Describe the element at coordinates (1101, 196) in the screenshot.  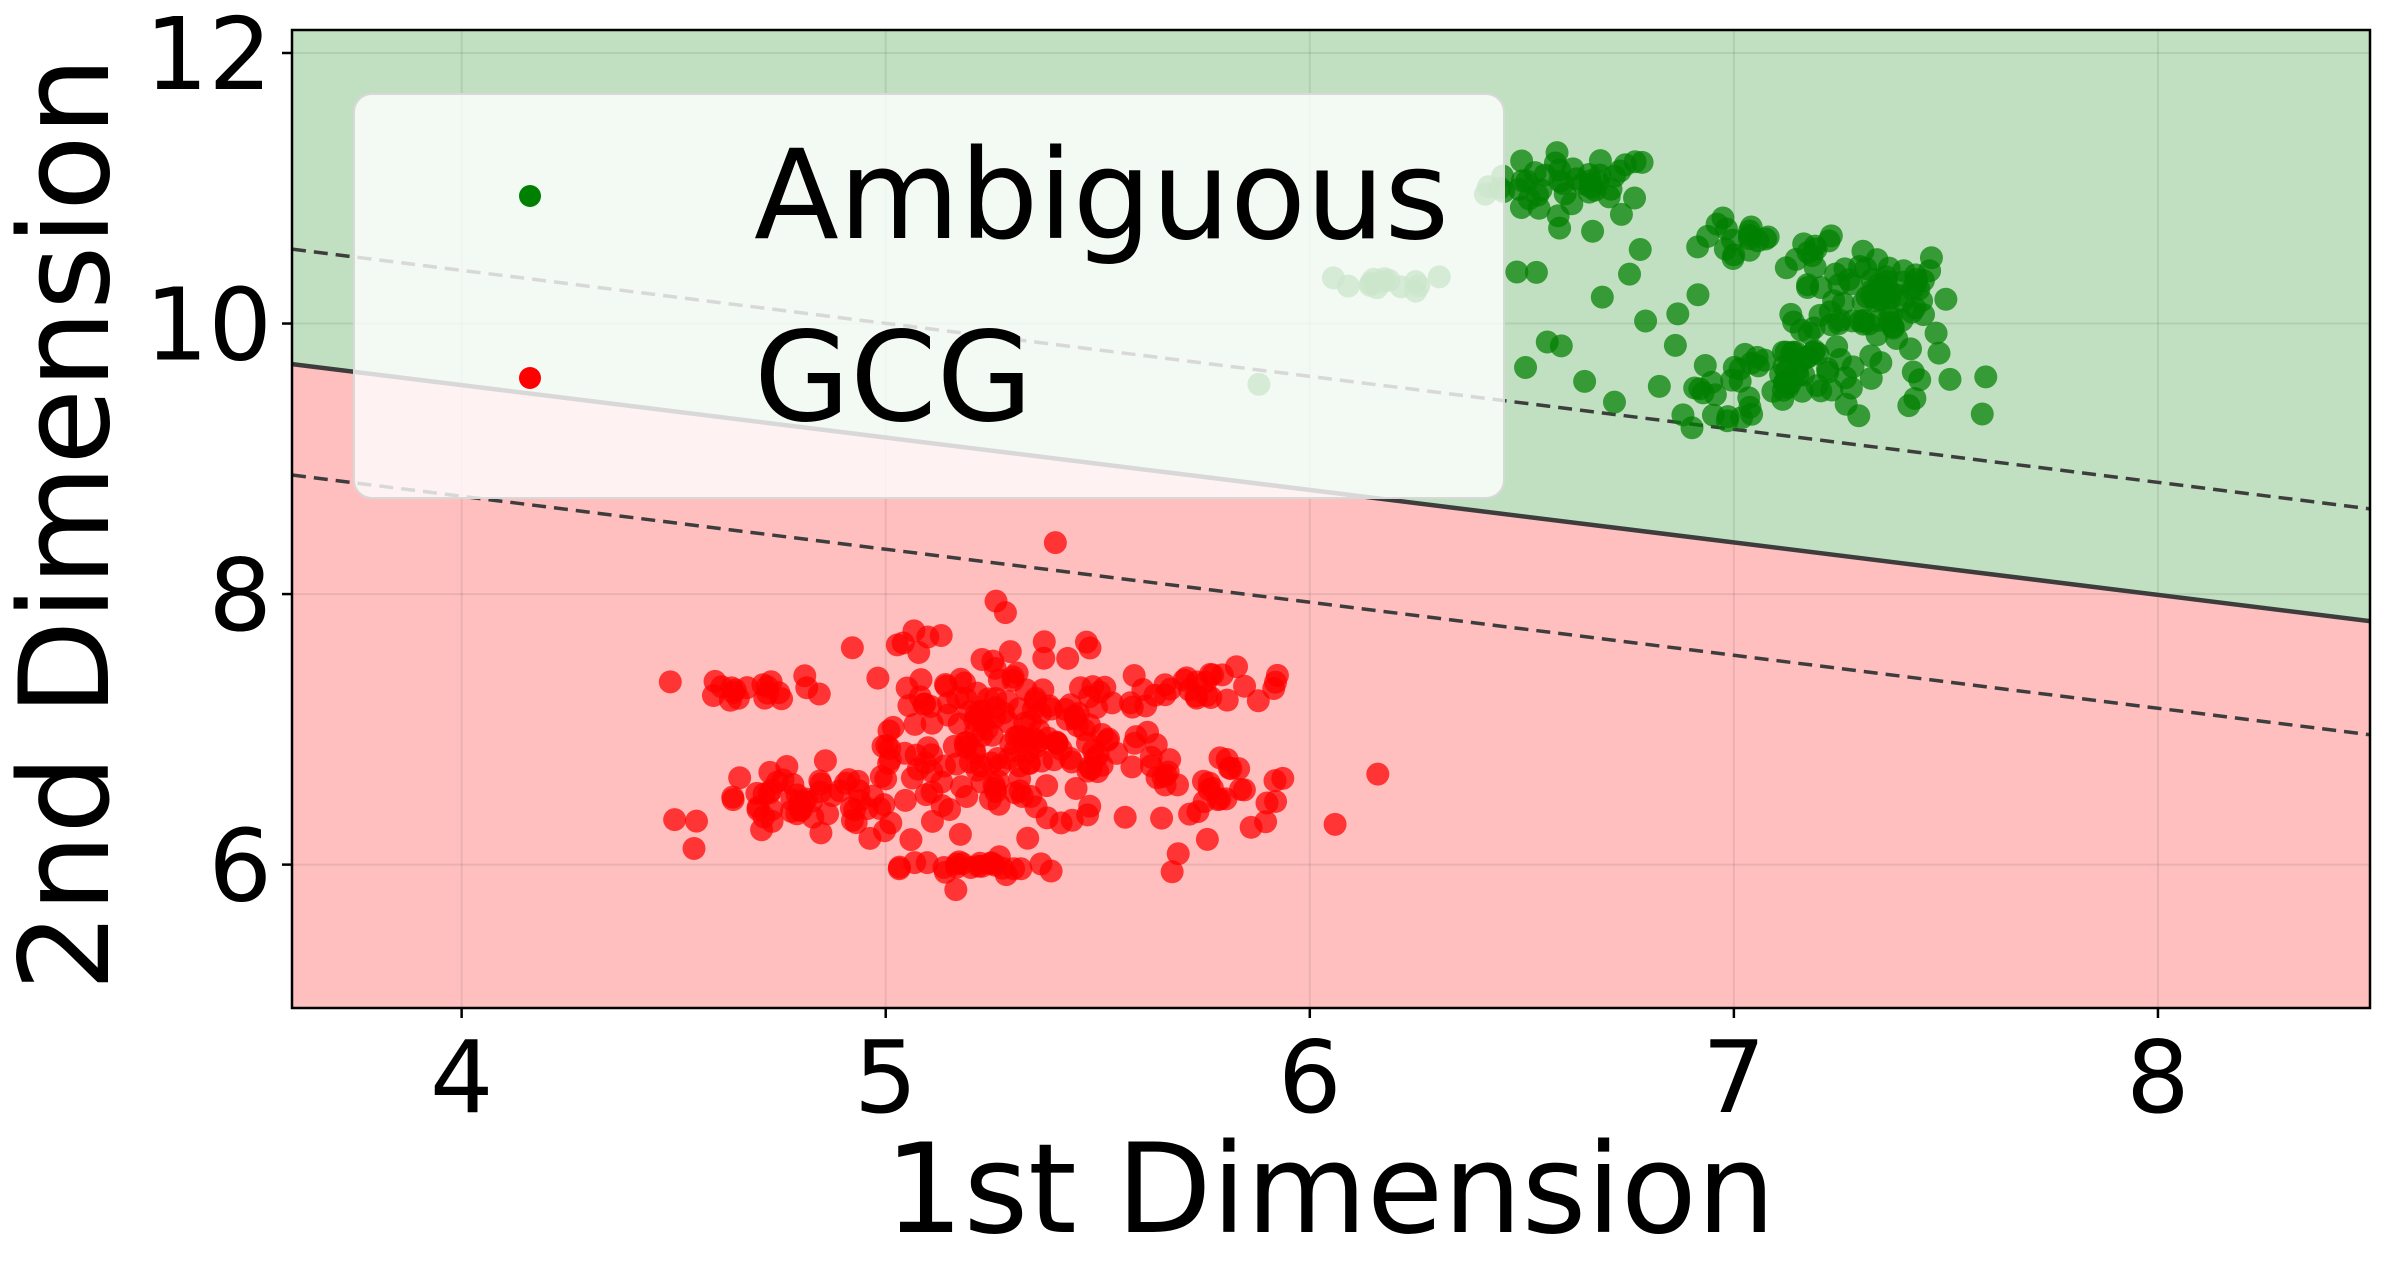
I see `legend-label-ambiguous: Ambiguous` at that location.